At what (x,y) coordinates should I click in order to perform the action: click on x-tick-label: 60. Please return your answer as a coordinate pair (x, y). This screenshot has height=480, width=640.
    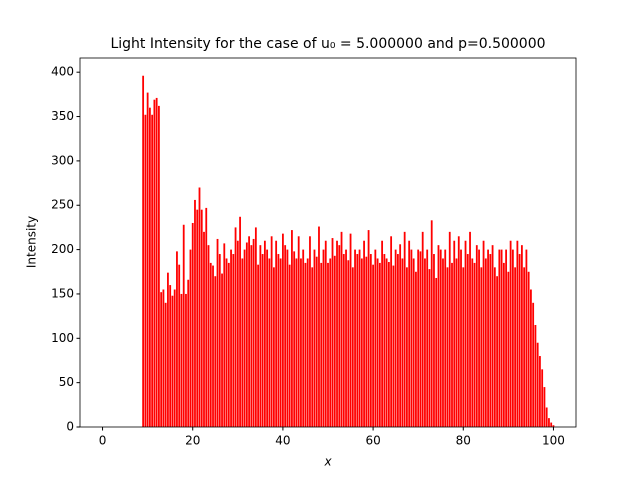
    Looking at the image, I should click on (372, 441).